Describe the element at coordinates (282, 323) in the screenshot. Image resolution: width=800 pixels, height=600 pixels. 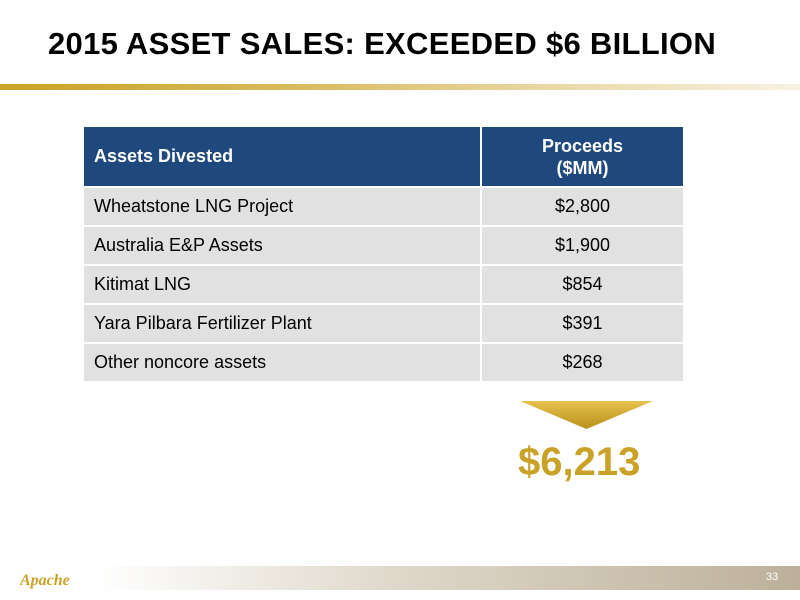
I see `asset-cell: Yara Pilbara Fertilizer Plant` at that location.